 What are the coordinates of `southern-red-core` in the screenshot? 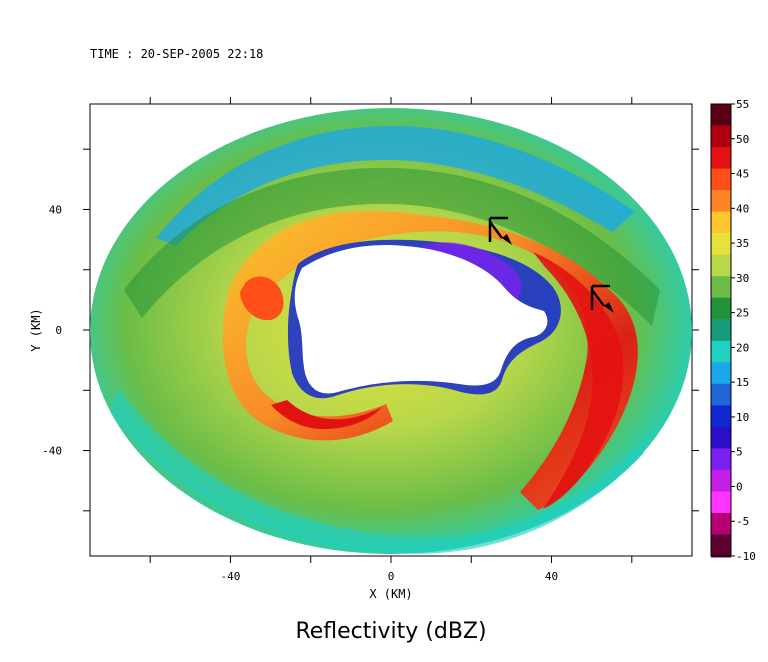 It's located at (326, 415).